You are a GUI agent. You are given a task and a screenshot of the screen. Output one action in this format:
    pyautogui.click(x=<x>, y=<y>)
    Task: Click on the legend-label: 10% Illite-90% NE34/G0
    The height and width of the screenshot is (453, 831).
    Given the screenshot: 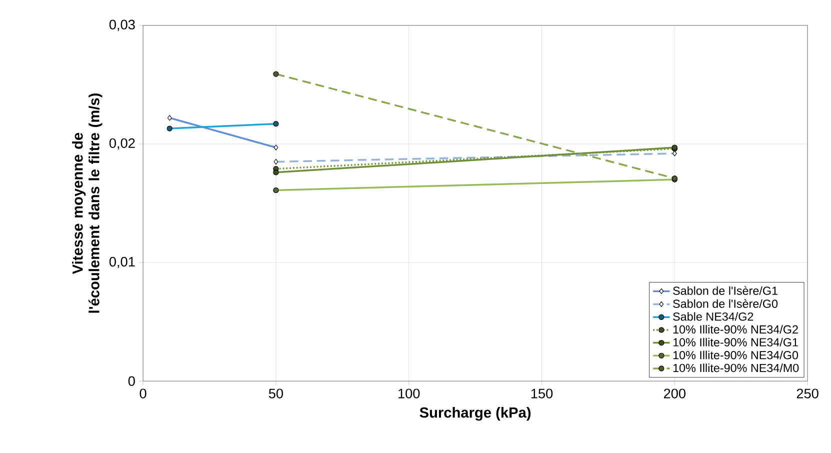 What is the action you would take?
    pyautogui.click(x=735, y=355)
    